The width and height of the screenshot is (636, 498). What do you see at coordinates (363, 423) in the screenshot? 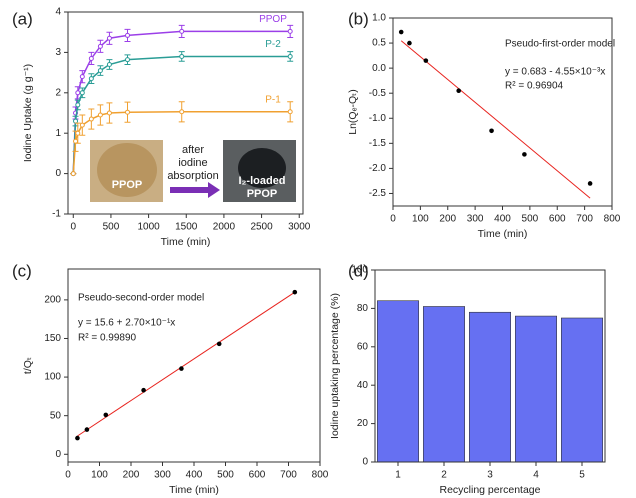
I see `y-tick-label: 20` at bounding box center [363, 423].